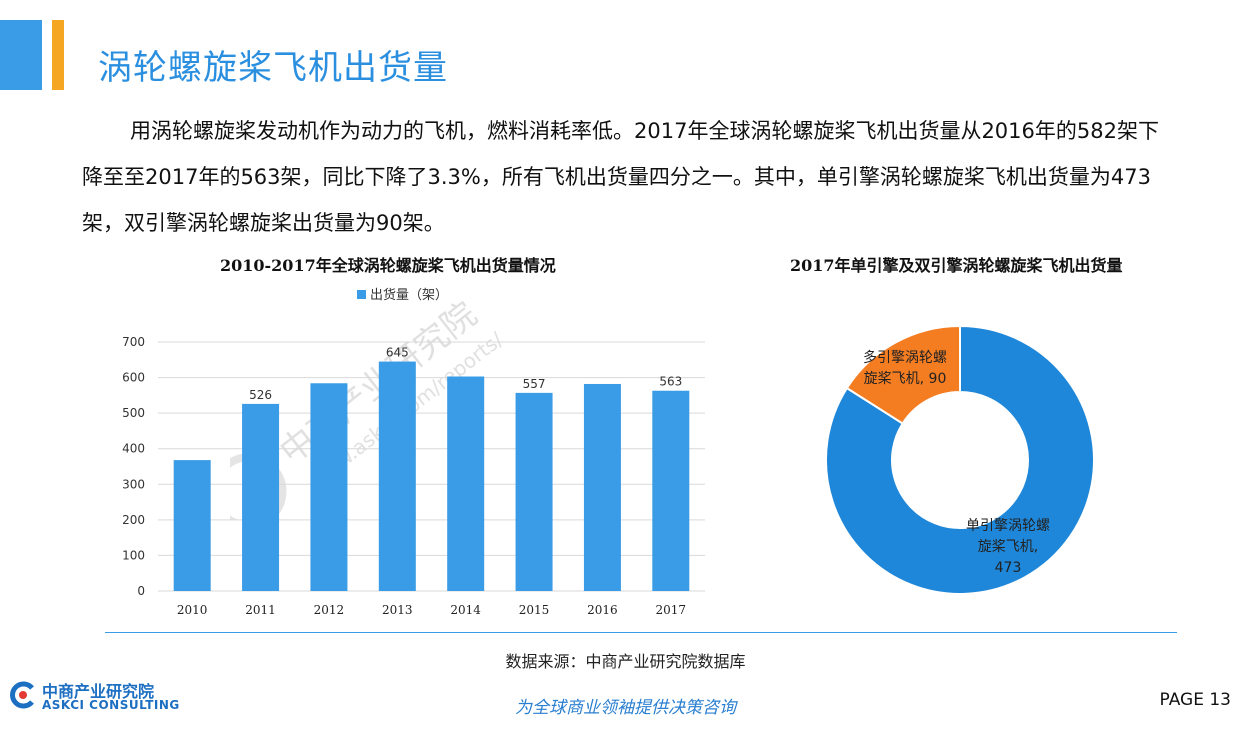 The width and height of the screenshot is (1251, 730). I want to click on y-tick-label: 200, so click(133, 520).